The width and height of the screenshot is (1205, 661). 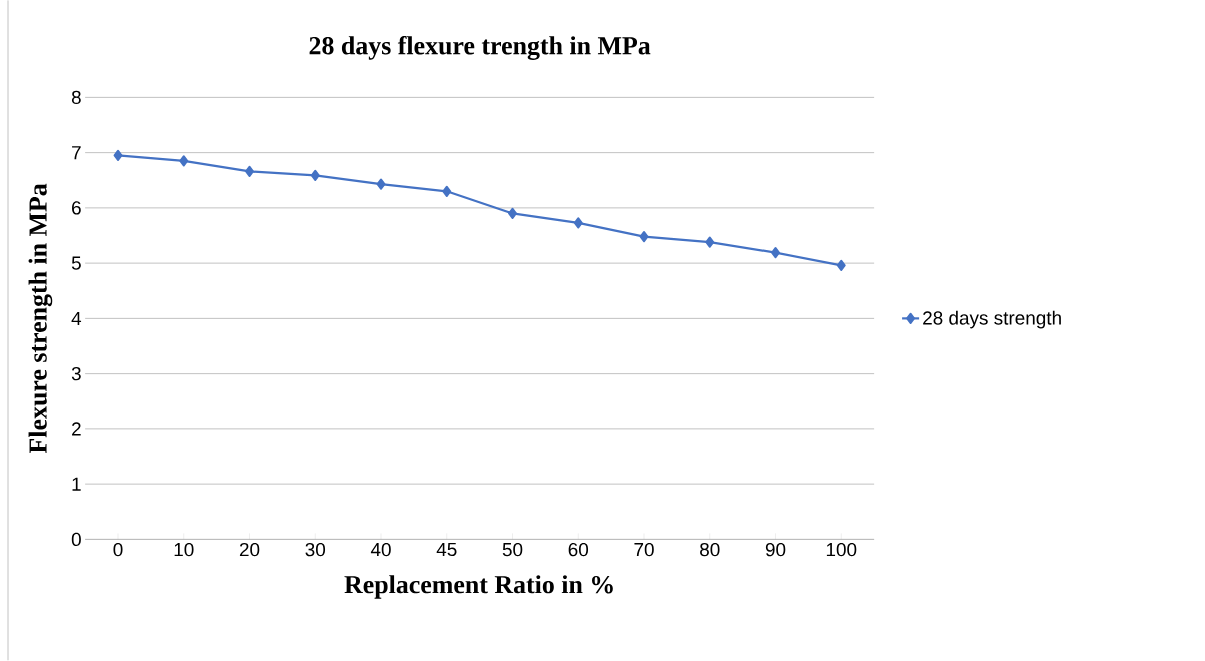 What do you see at coordinates (446, 550) in the screenshot?
I see `x-tick-label: 45` at bounding box center [446, 550].